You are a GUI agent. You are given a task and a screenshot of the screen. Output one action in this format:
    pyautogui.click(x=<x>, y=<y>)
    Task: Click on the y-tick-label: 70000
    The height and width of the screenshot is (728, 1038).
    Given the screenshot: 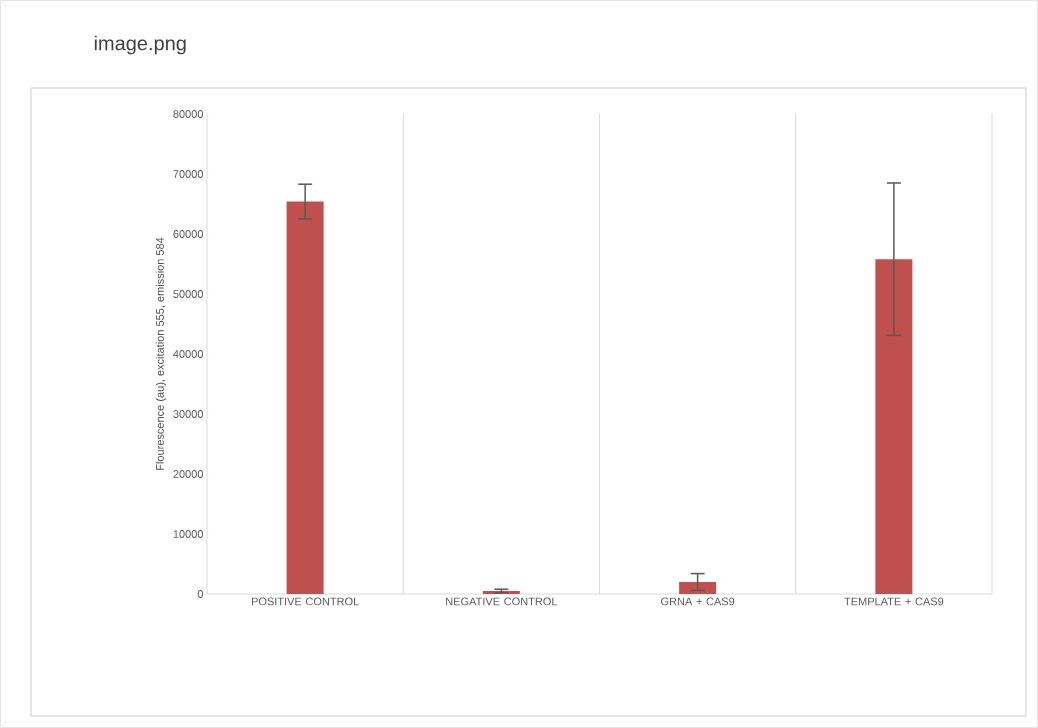 What is the action you would take?
    pyautogui.click(x=188, y=174)
    